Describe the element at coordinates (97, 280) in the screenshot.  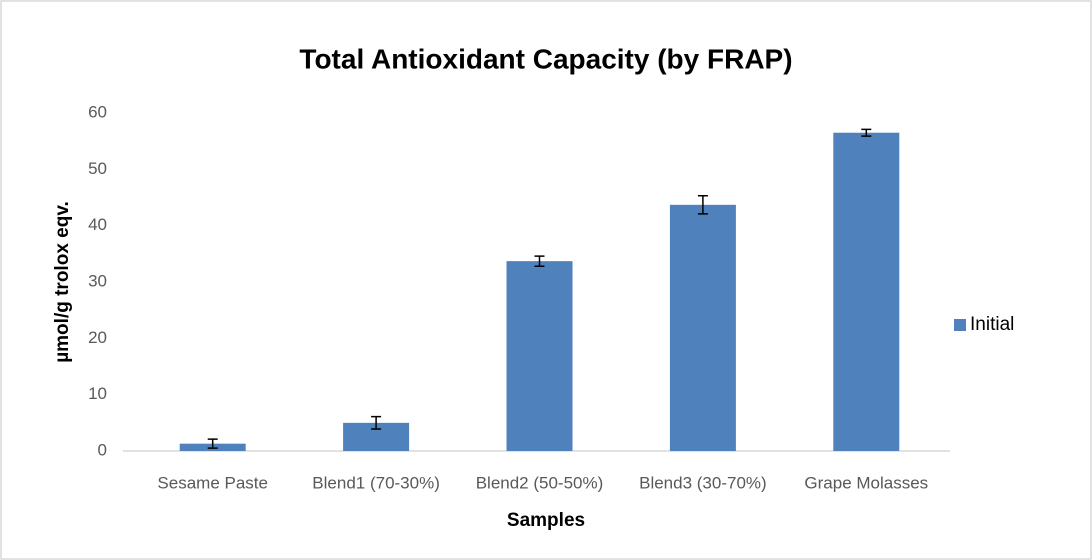
I see `y-tick-label: 30` at that location.